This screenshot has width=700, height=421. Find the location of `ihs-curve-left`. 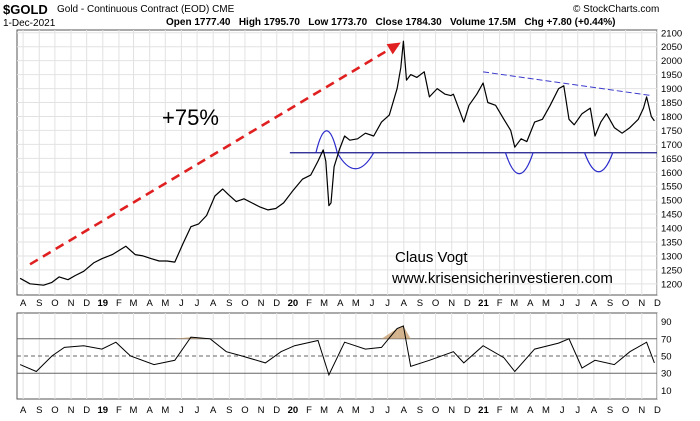

ihs-curve-left is located at coordinates (326, 141).